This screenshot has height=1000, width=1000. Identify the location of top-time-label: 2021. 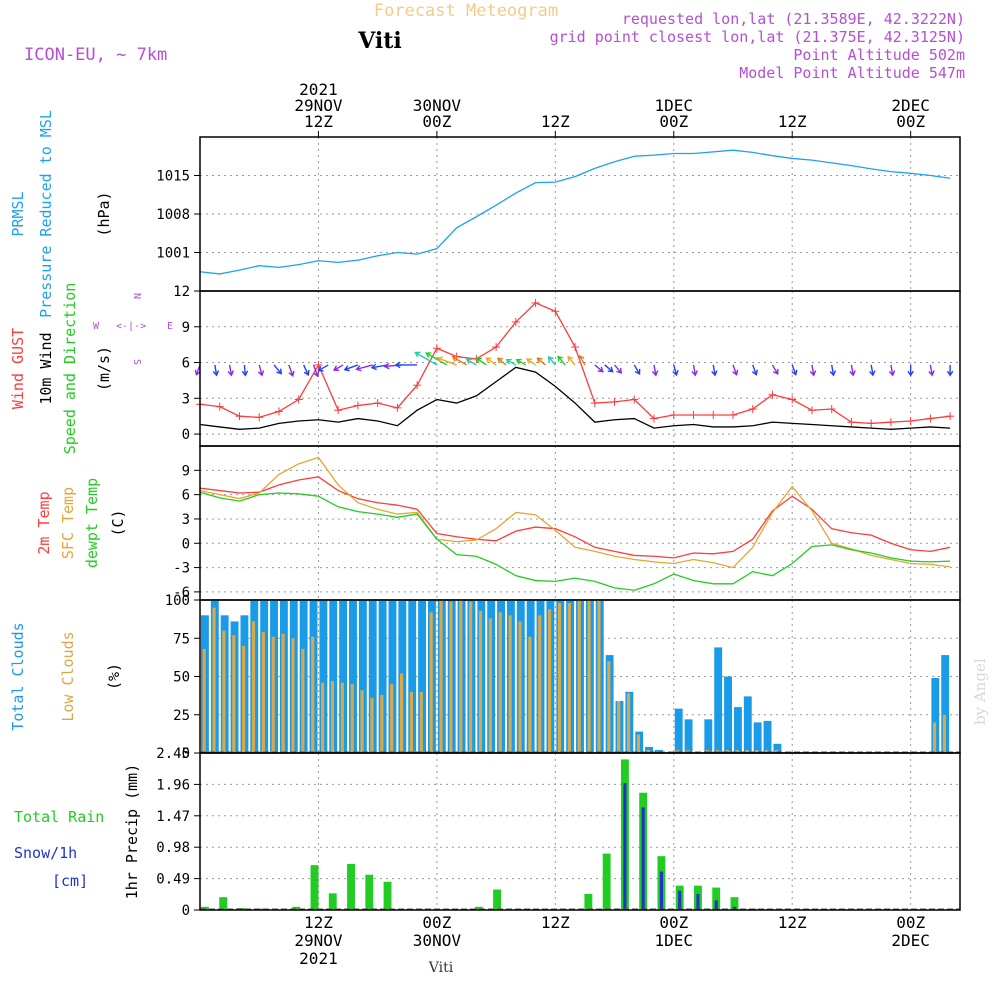
(318, 89).